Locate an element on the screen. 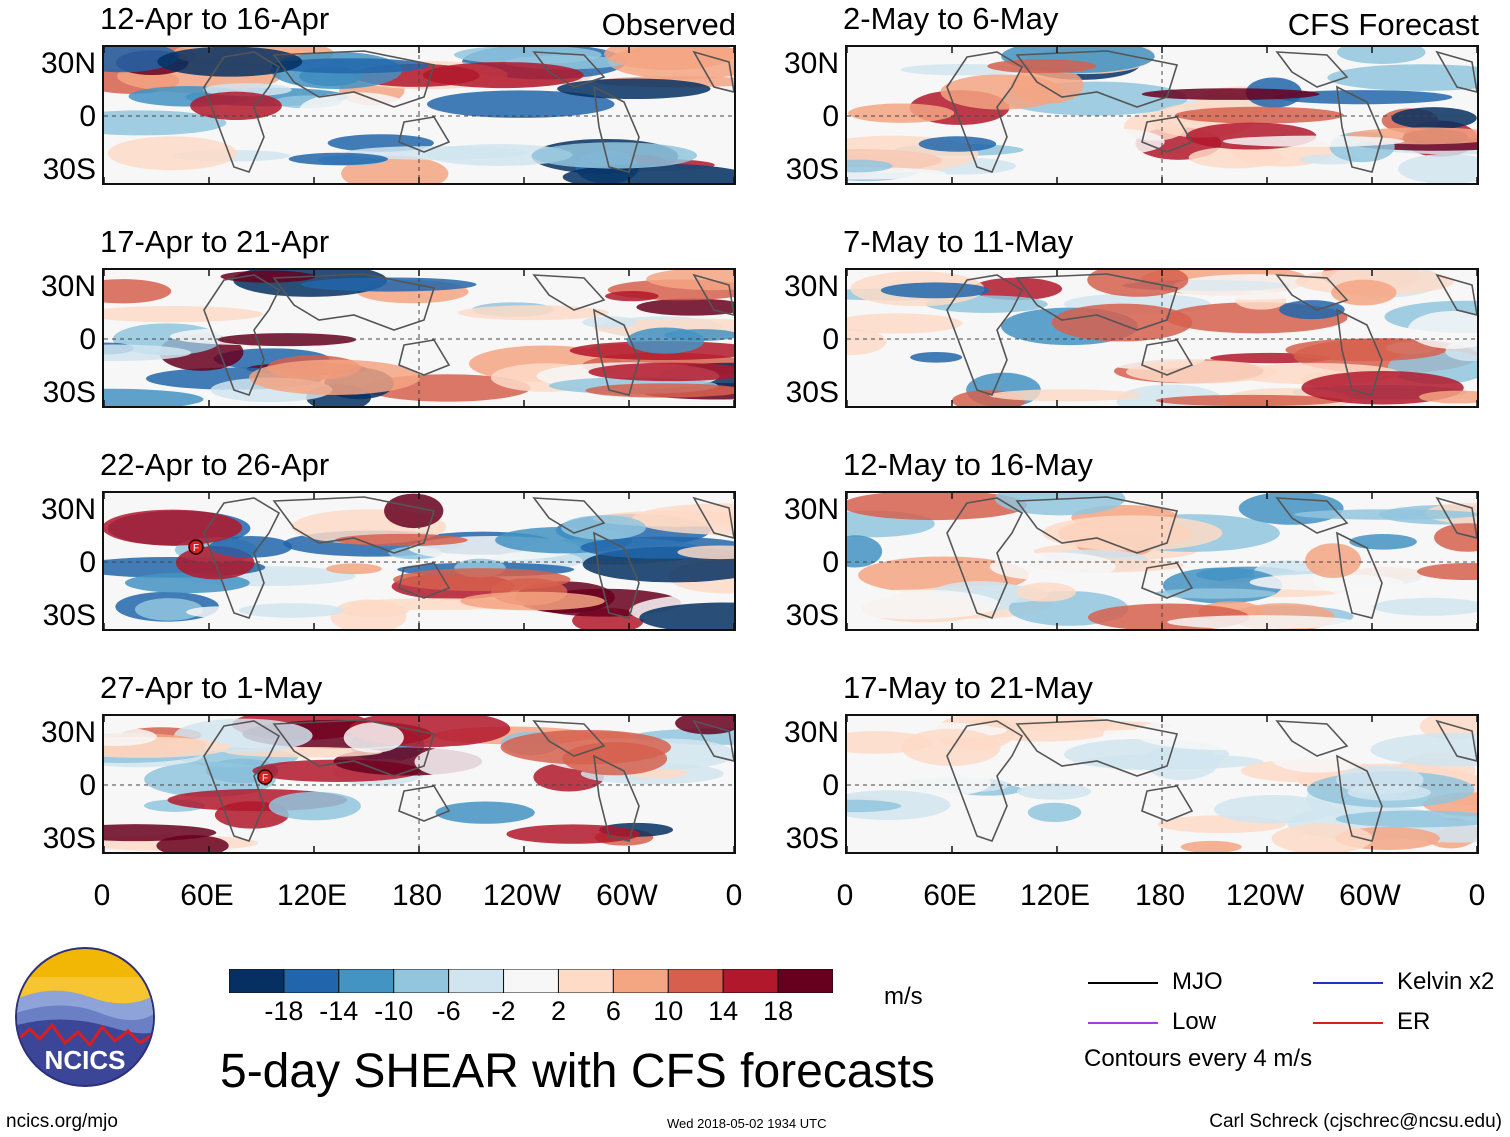 This screenshot has width=1510, height=1137. ncics-logo: NCICS is located at coordinates (85, 1017).